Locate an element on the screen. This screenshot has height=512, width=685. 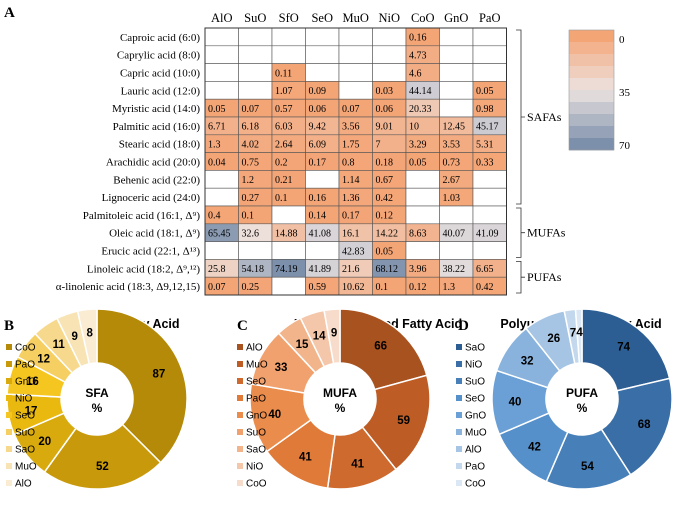
row-label: Behenic acid (22:0) is located at coordinates (156, 180).